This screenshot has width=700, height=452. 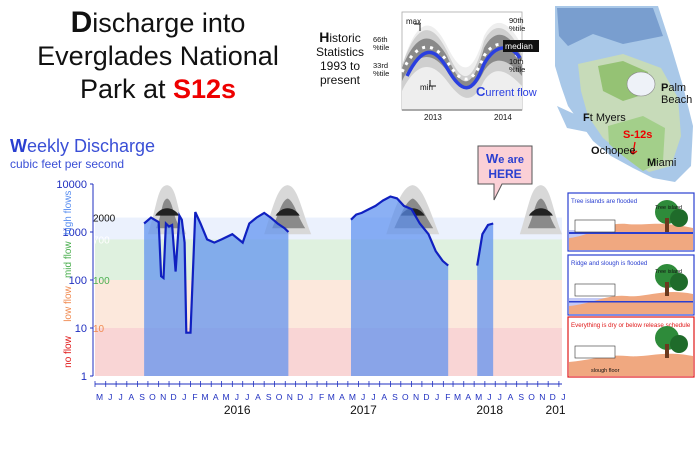 What do you see at coordinates (426, 397) in the screenshot?
I see `x-month-label-31: D` at bounding box center [426, 397].